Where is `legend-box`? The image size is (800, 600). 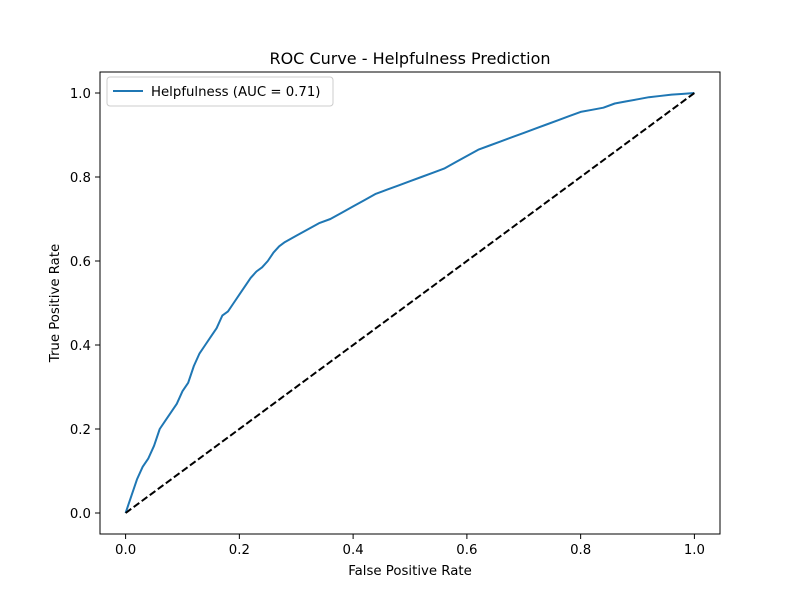 legend-box is located at coordinates (220, 91).